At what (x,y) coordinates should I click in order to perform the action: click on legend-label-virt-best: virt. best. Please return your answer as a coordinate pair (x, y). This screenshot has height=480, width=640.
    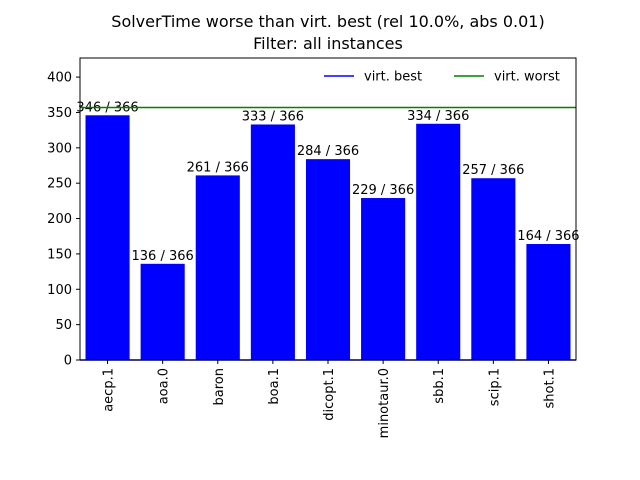
    Looking at the image, I should click on (393, 77).